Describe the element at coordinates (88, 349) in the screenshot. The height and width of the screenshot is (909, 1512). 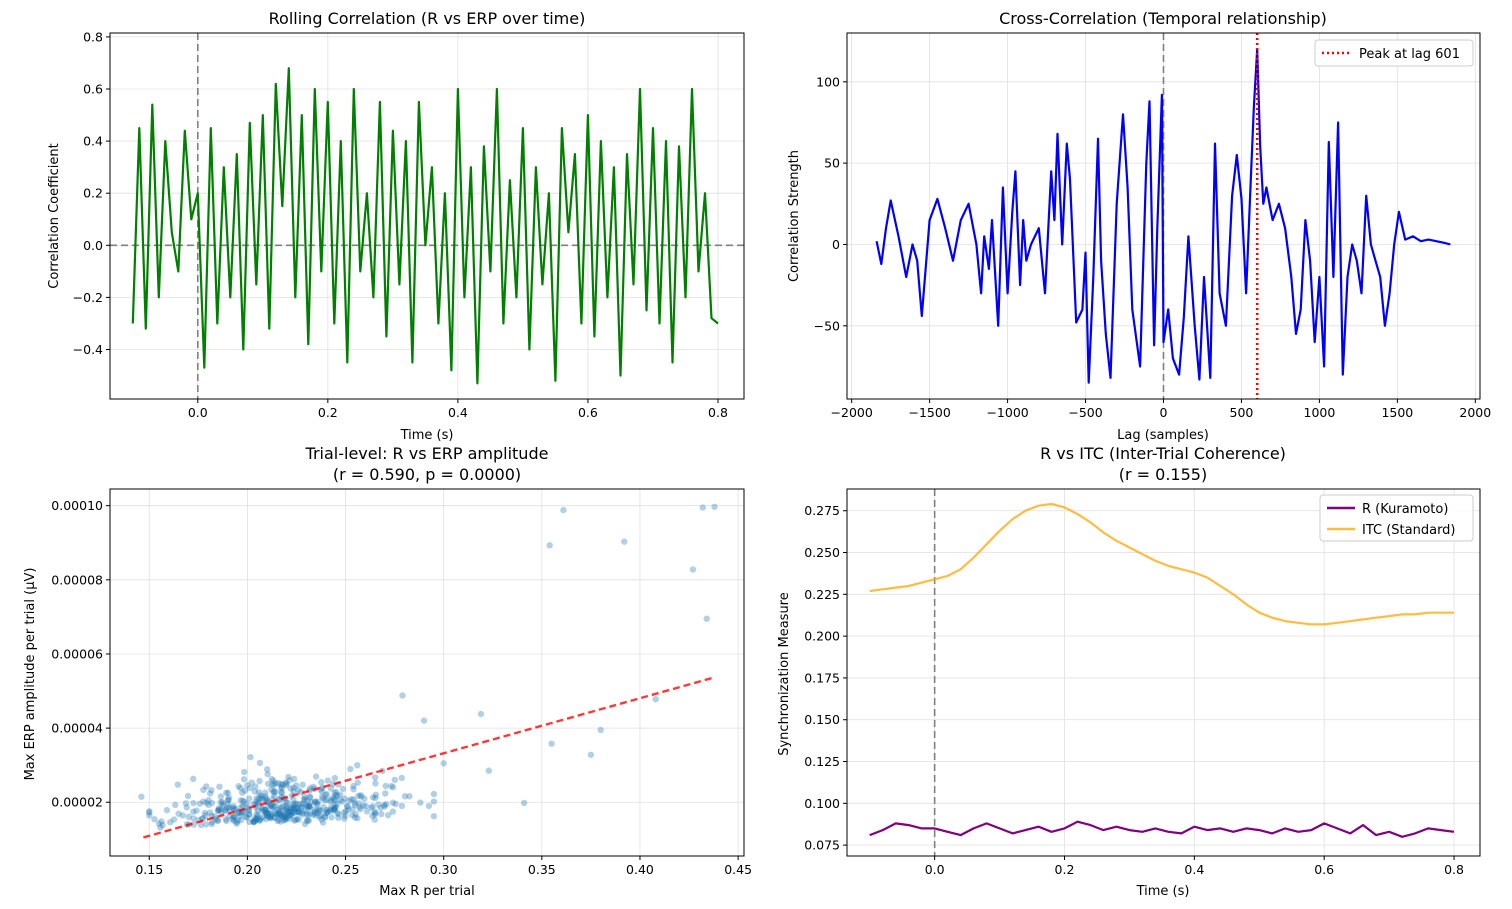
I see `rolling-ytick-label: −0.4` at that location.